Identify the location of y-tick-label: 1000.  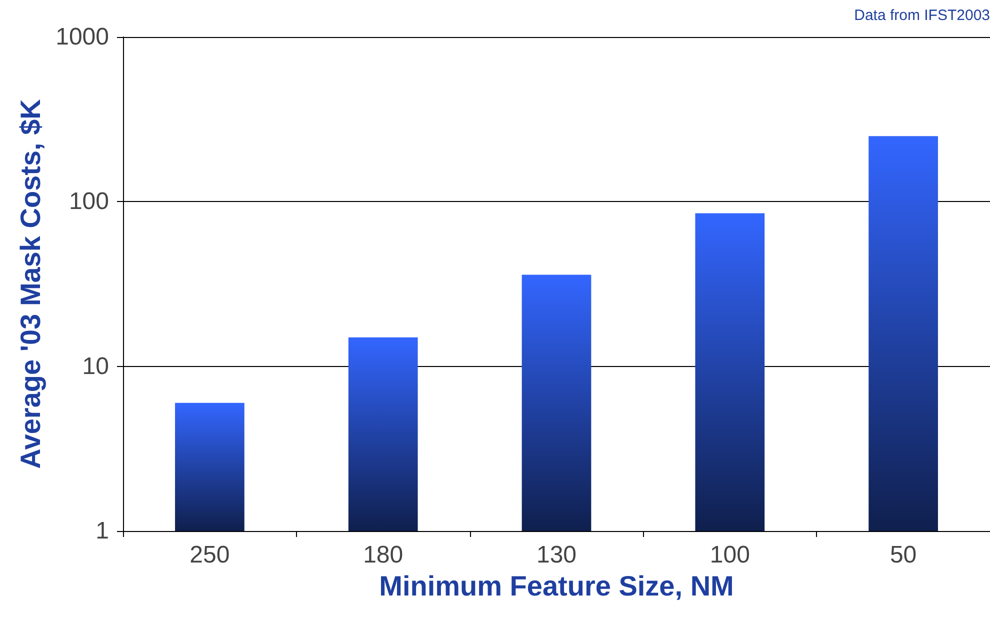
(82, 37).